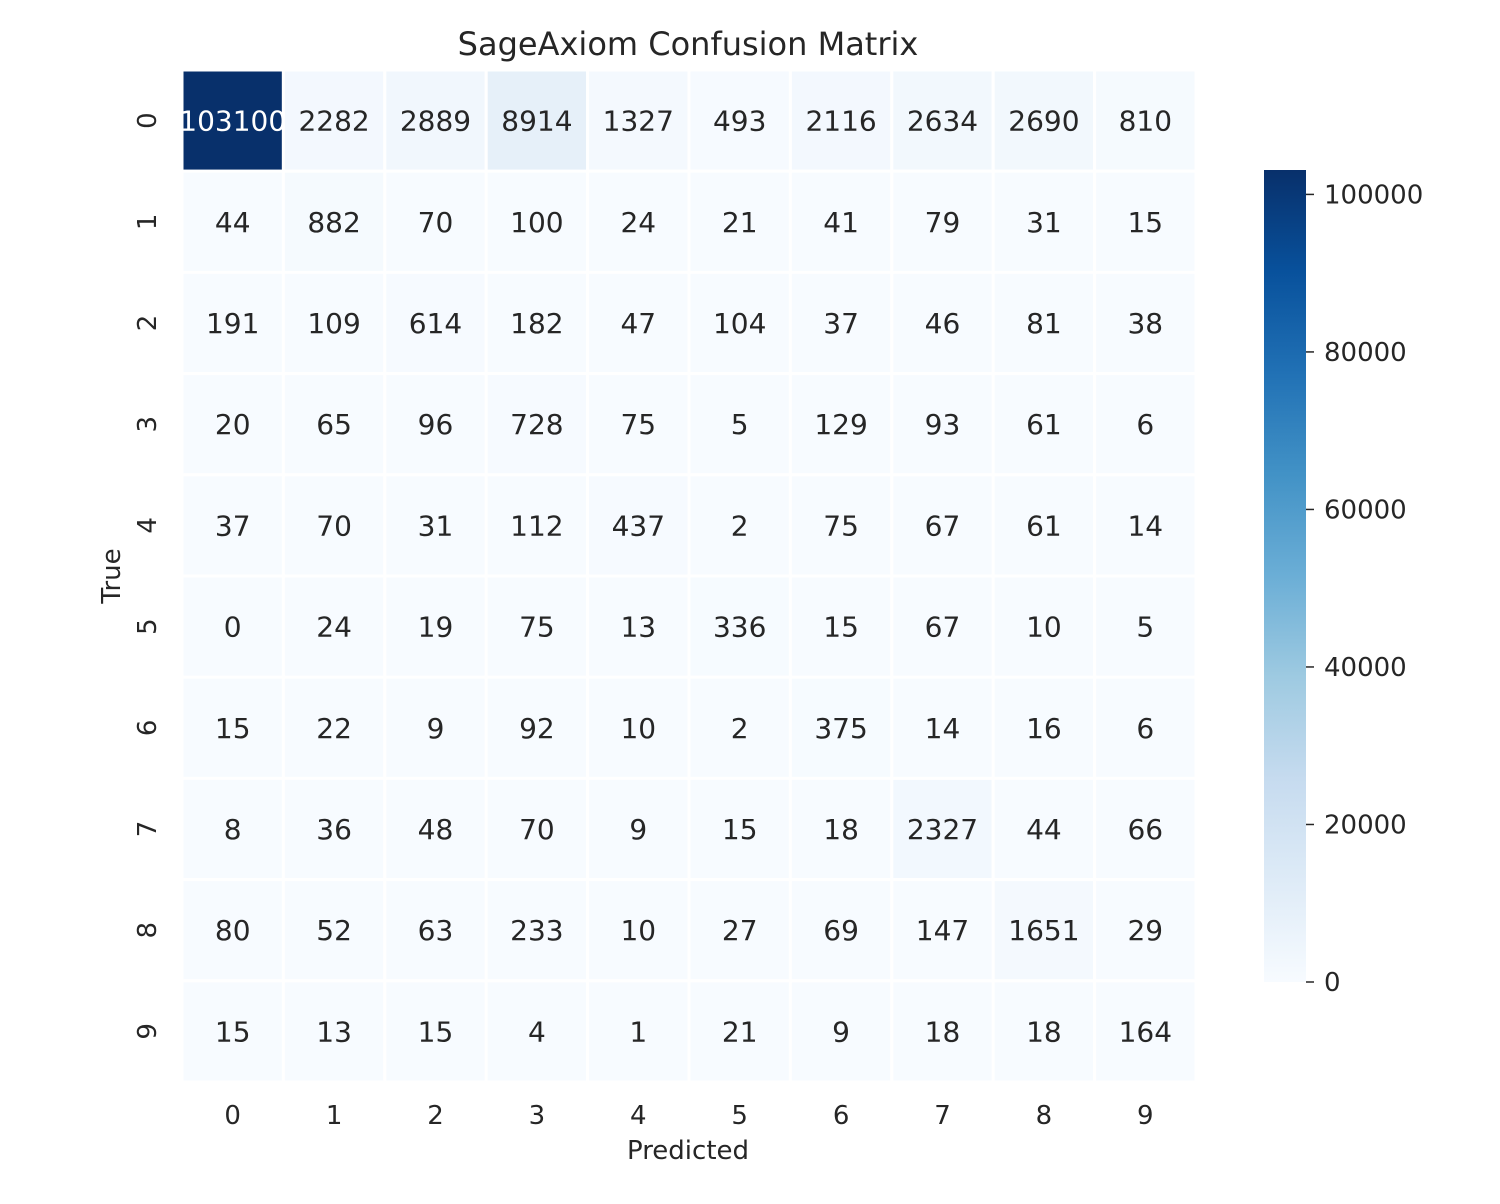 Image resolution: width=1500 pixels, height=1204 pixels. Describe the element at coordinates (840, 728) in the screenshot. I see `cell-value-label: 375` at that location.